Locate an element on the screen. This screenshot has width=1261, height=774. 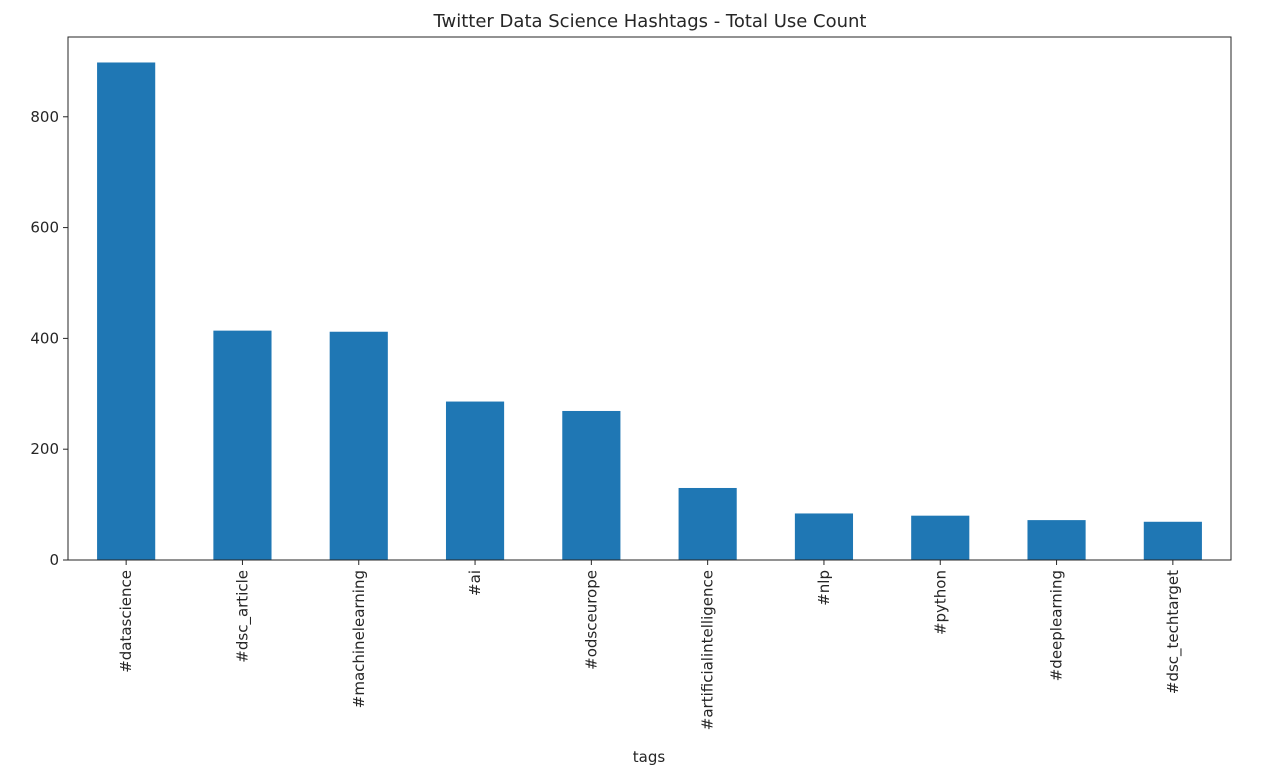
y-tick-label: 800 is located at coordinates (44, 117).